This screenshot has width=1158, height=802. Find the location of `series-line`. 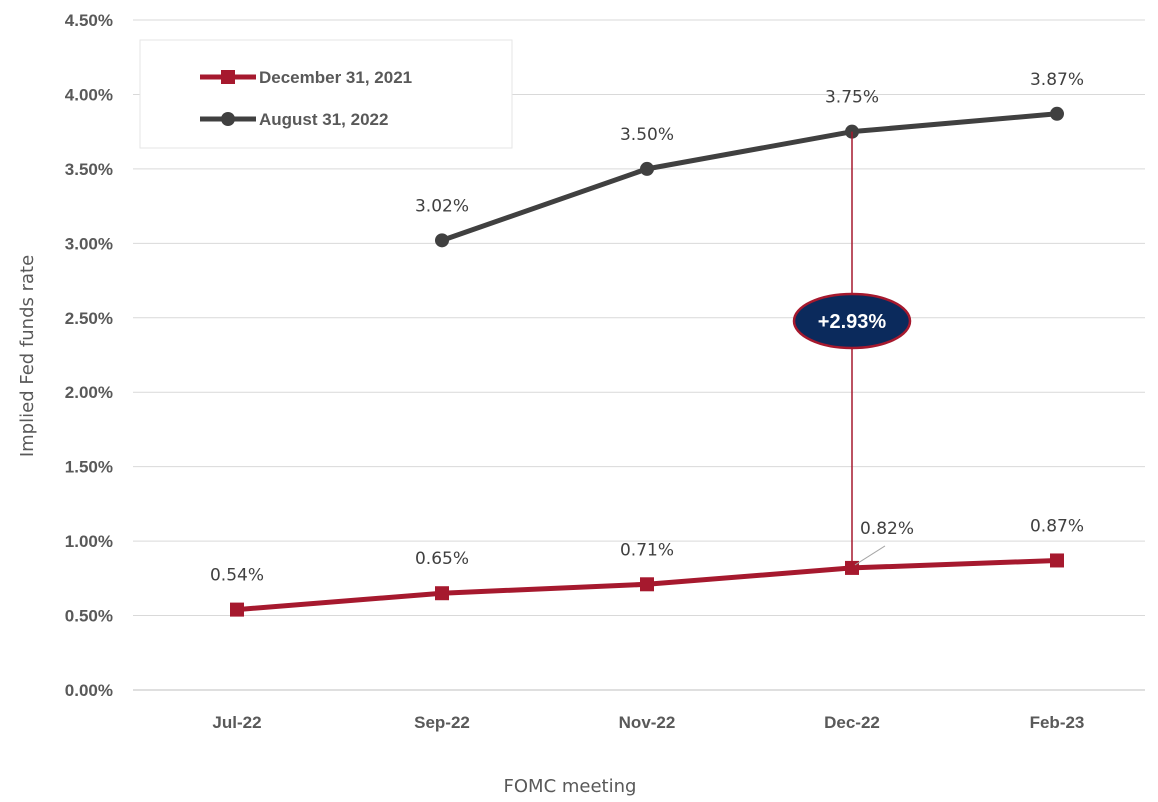

series-line is located at coordinates (749, 177).